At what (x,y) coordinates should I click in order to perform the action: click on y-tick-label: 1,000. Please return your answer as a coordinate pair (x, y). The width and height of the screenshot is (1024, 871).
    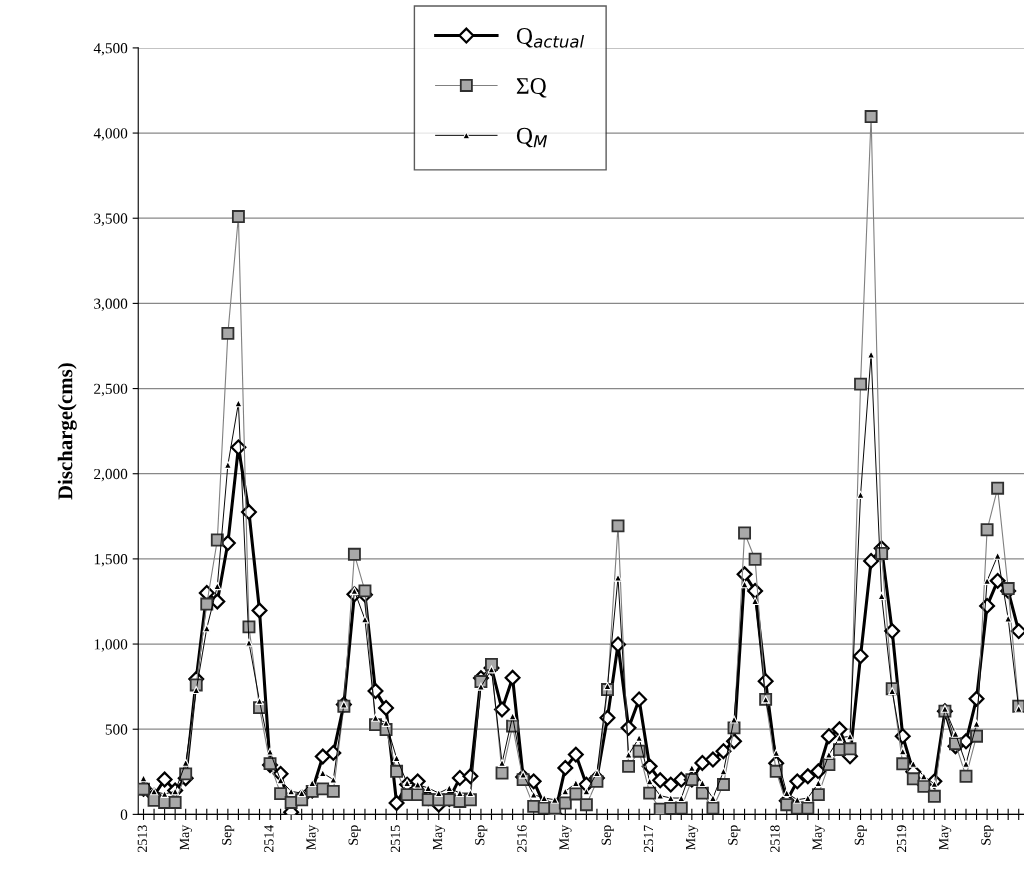
    Looking at the image, I should click on (111, 645).